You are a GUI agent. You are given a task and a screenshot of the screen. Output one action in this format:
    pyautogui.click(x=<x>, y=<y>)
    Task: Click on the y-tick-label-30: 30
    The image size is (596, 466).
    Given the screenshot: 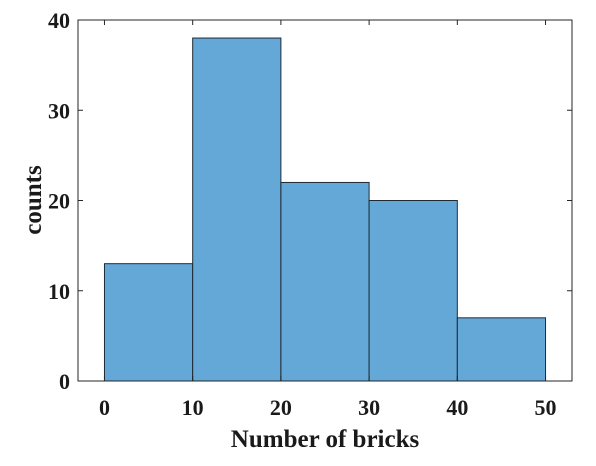 What is the action you would take?
    pyautogui.click(x=59, y=110)
    